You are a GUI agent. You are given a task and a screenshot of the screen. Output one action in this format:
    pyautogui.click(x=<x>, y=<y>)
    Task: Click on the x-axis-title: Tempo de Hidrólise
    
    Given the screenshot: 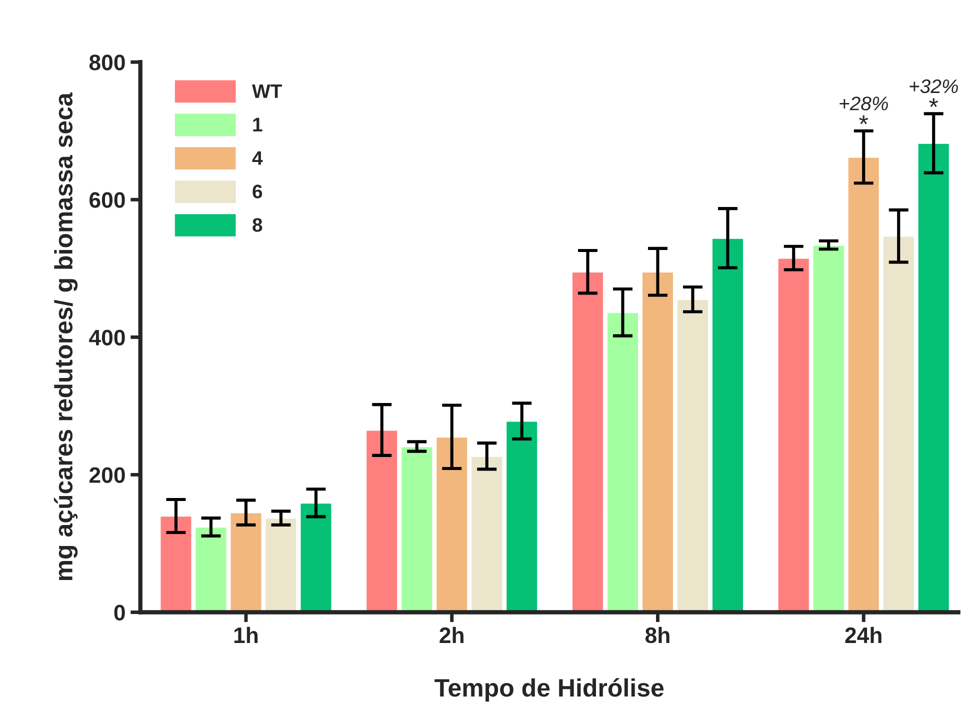 What is the action you would take?
    pyautogui.click(x=549, y=690)
    